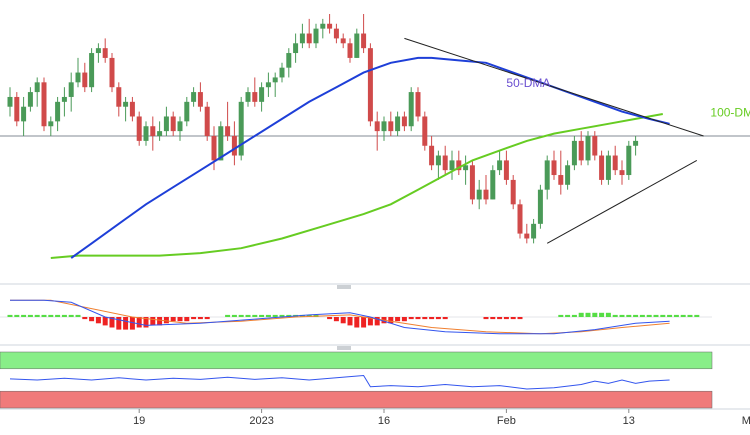  I want to click on x-tick-label: 19, so click(139, 421).